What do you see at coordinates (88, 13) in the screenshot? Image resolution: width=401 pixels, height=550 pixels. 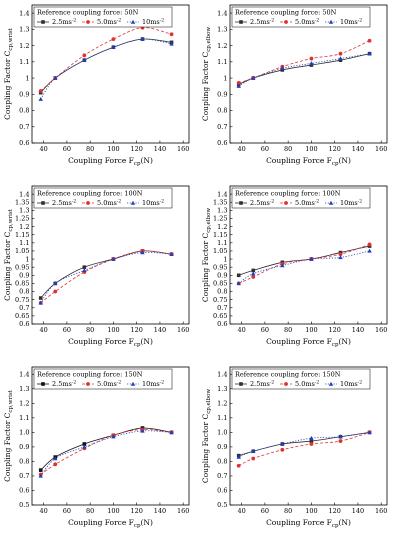 I see `legend-title: Reference coupling force: 50N` at bounding box center [88, 13].